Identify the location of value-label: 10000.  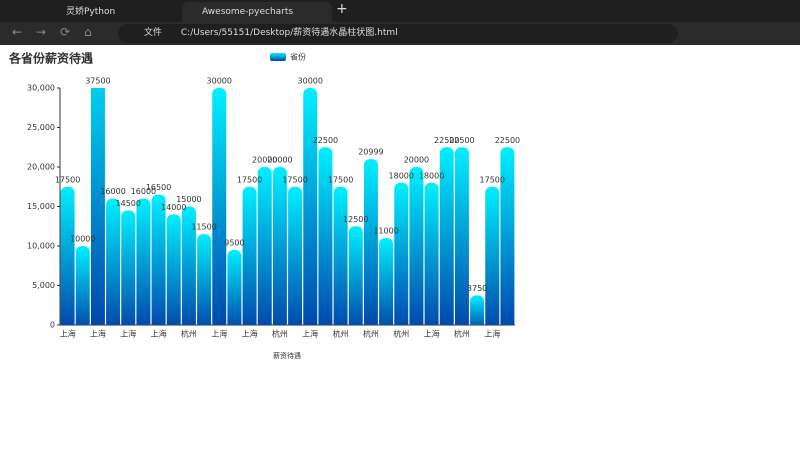
(82, 239).